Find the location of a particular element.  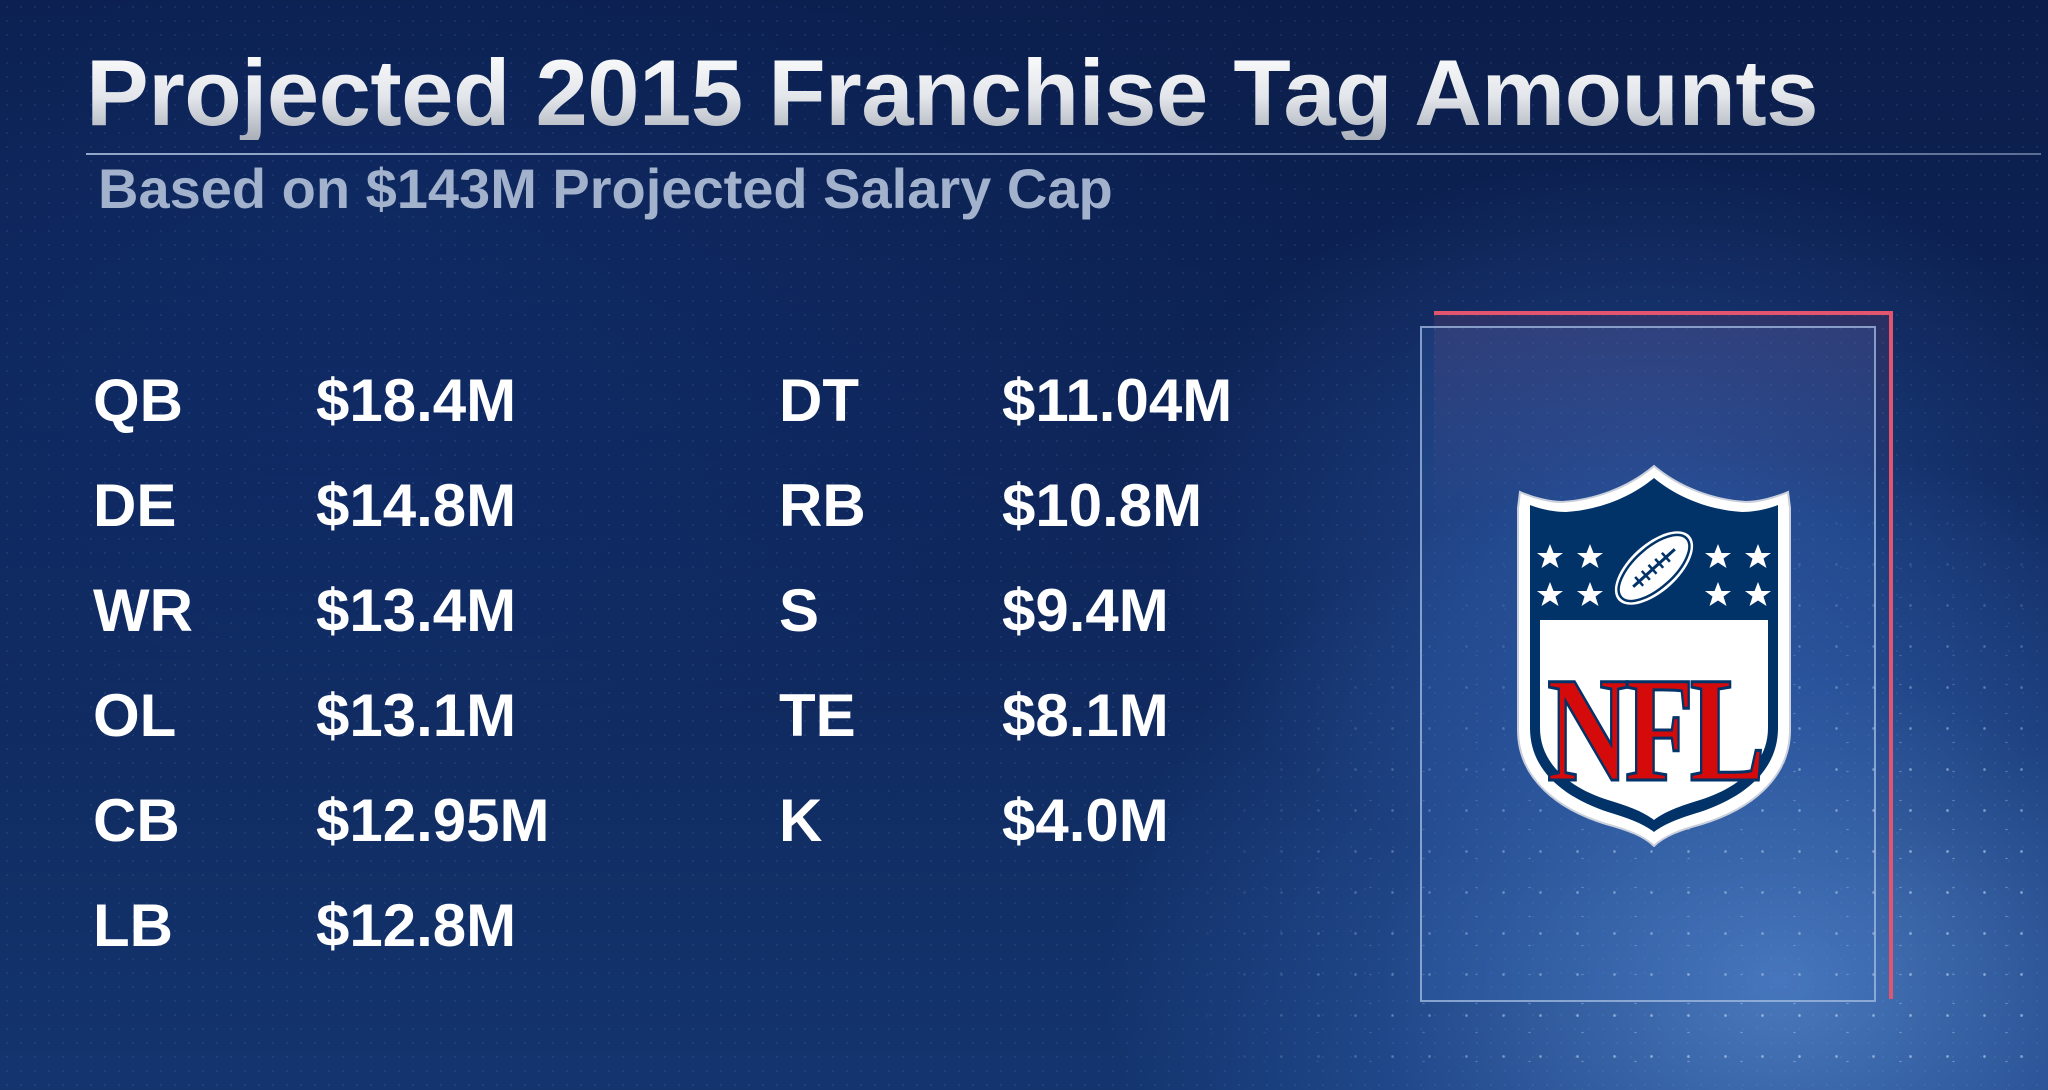

tag-amount: $12.95M is located at coordinates (433, 820).